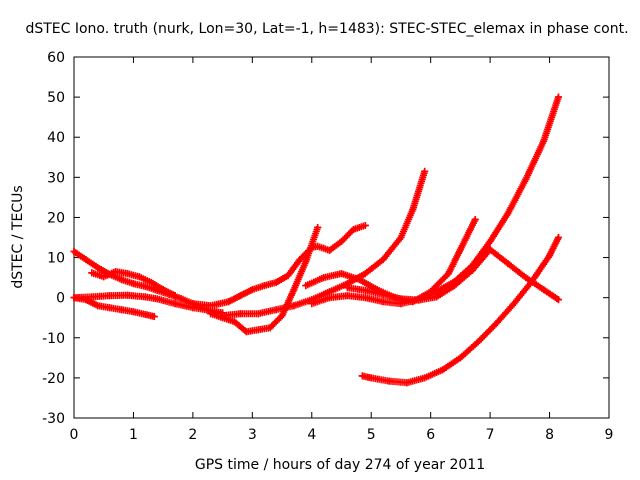 This screenshot has height=480, width=640. I want to click on y-tick-label: -10, so click(53, 339).